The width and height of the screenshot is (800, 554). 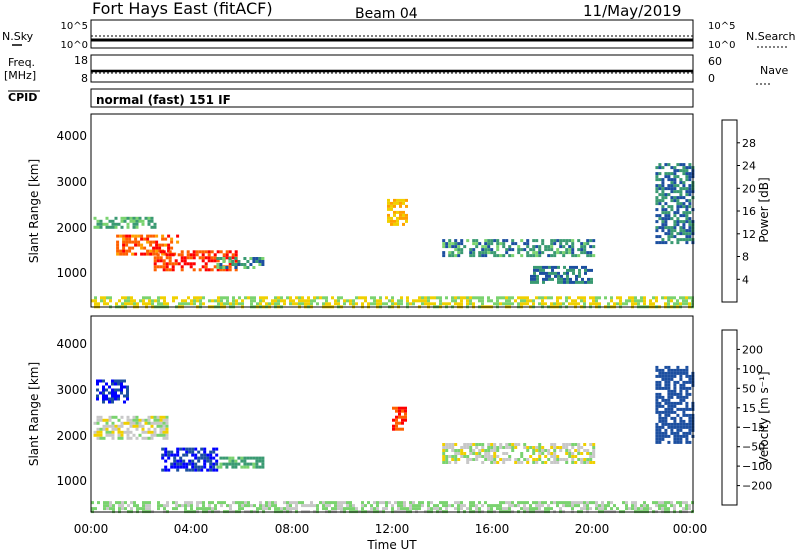 What do you see at coordinates (71, 273) in the screenshot?
I see `power-ytick-1000: 1000` at bounding box center [71, 273].